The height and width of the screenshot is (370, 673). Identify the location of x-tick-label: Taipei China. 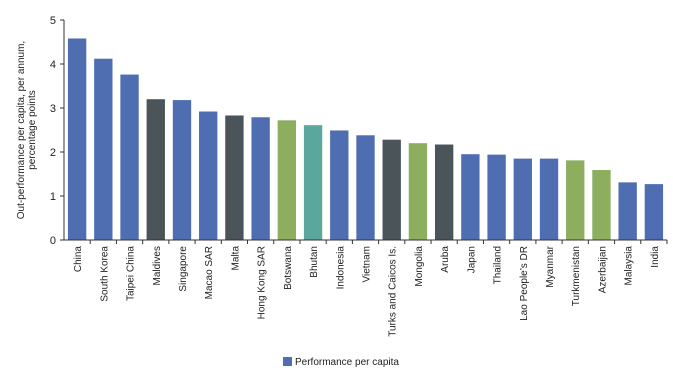
(131, 273).